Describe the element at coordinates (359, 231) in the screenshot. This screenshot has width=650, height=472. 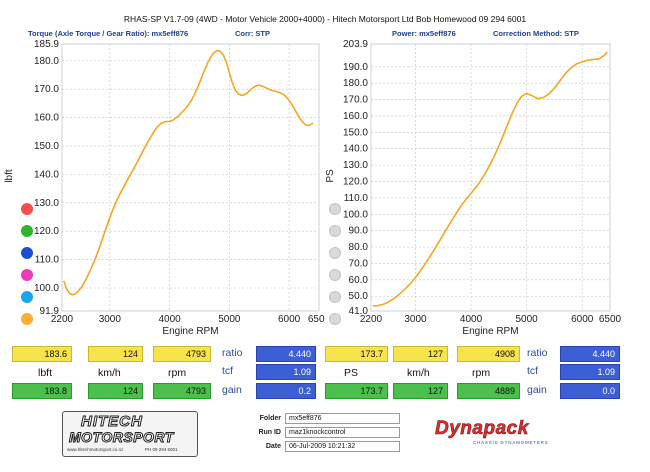
I see `power-y-tick-label: 90.0` at that location.